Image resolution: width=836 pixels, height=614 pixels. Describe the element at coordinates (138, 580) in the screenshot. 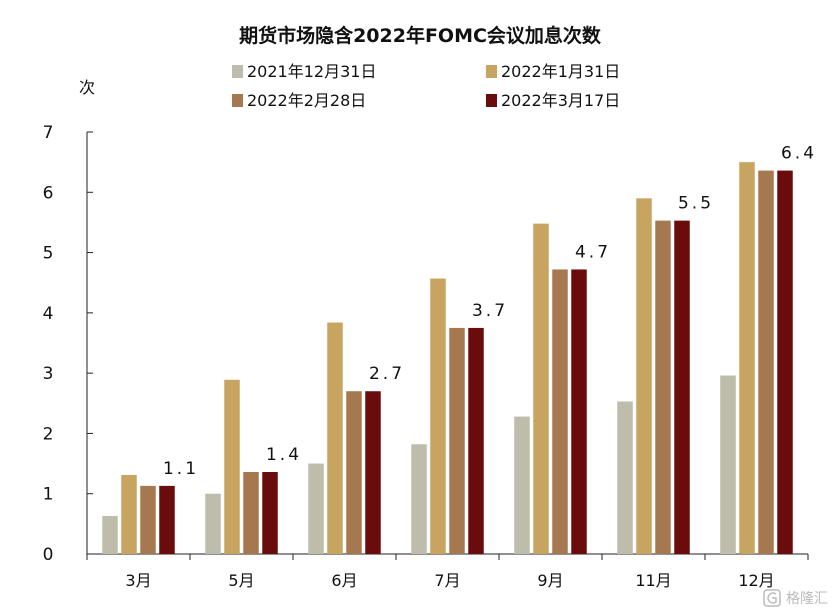

I see `x-tick-label: 3月` at that location.